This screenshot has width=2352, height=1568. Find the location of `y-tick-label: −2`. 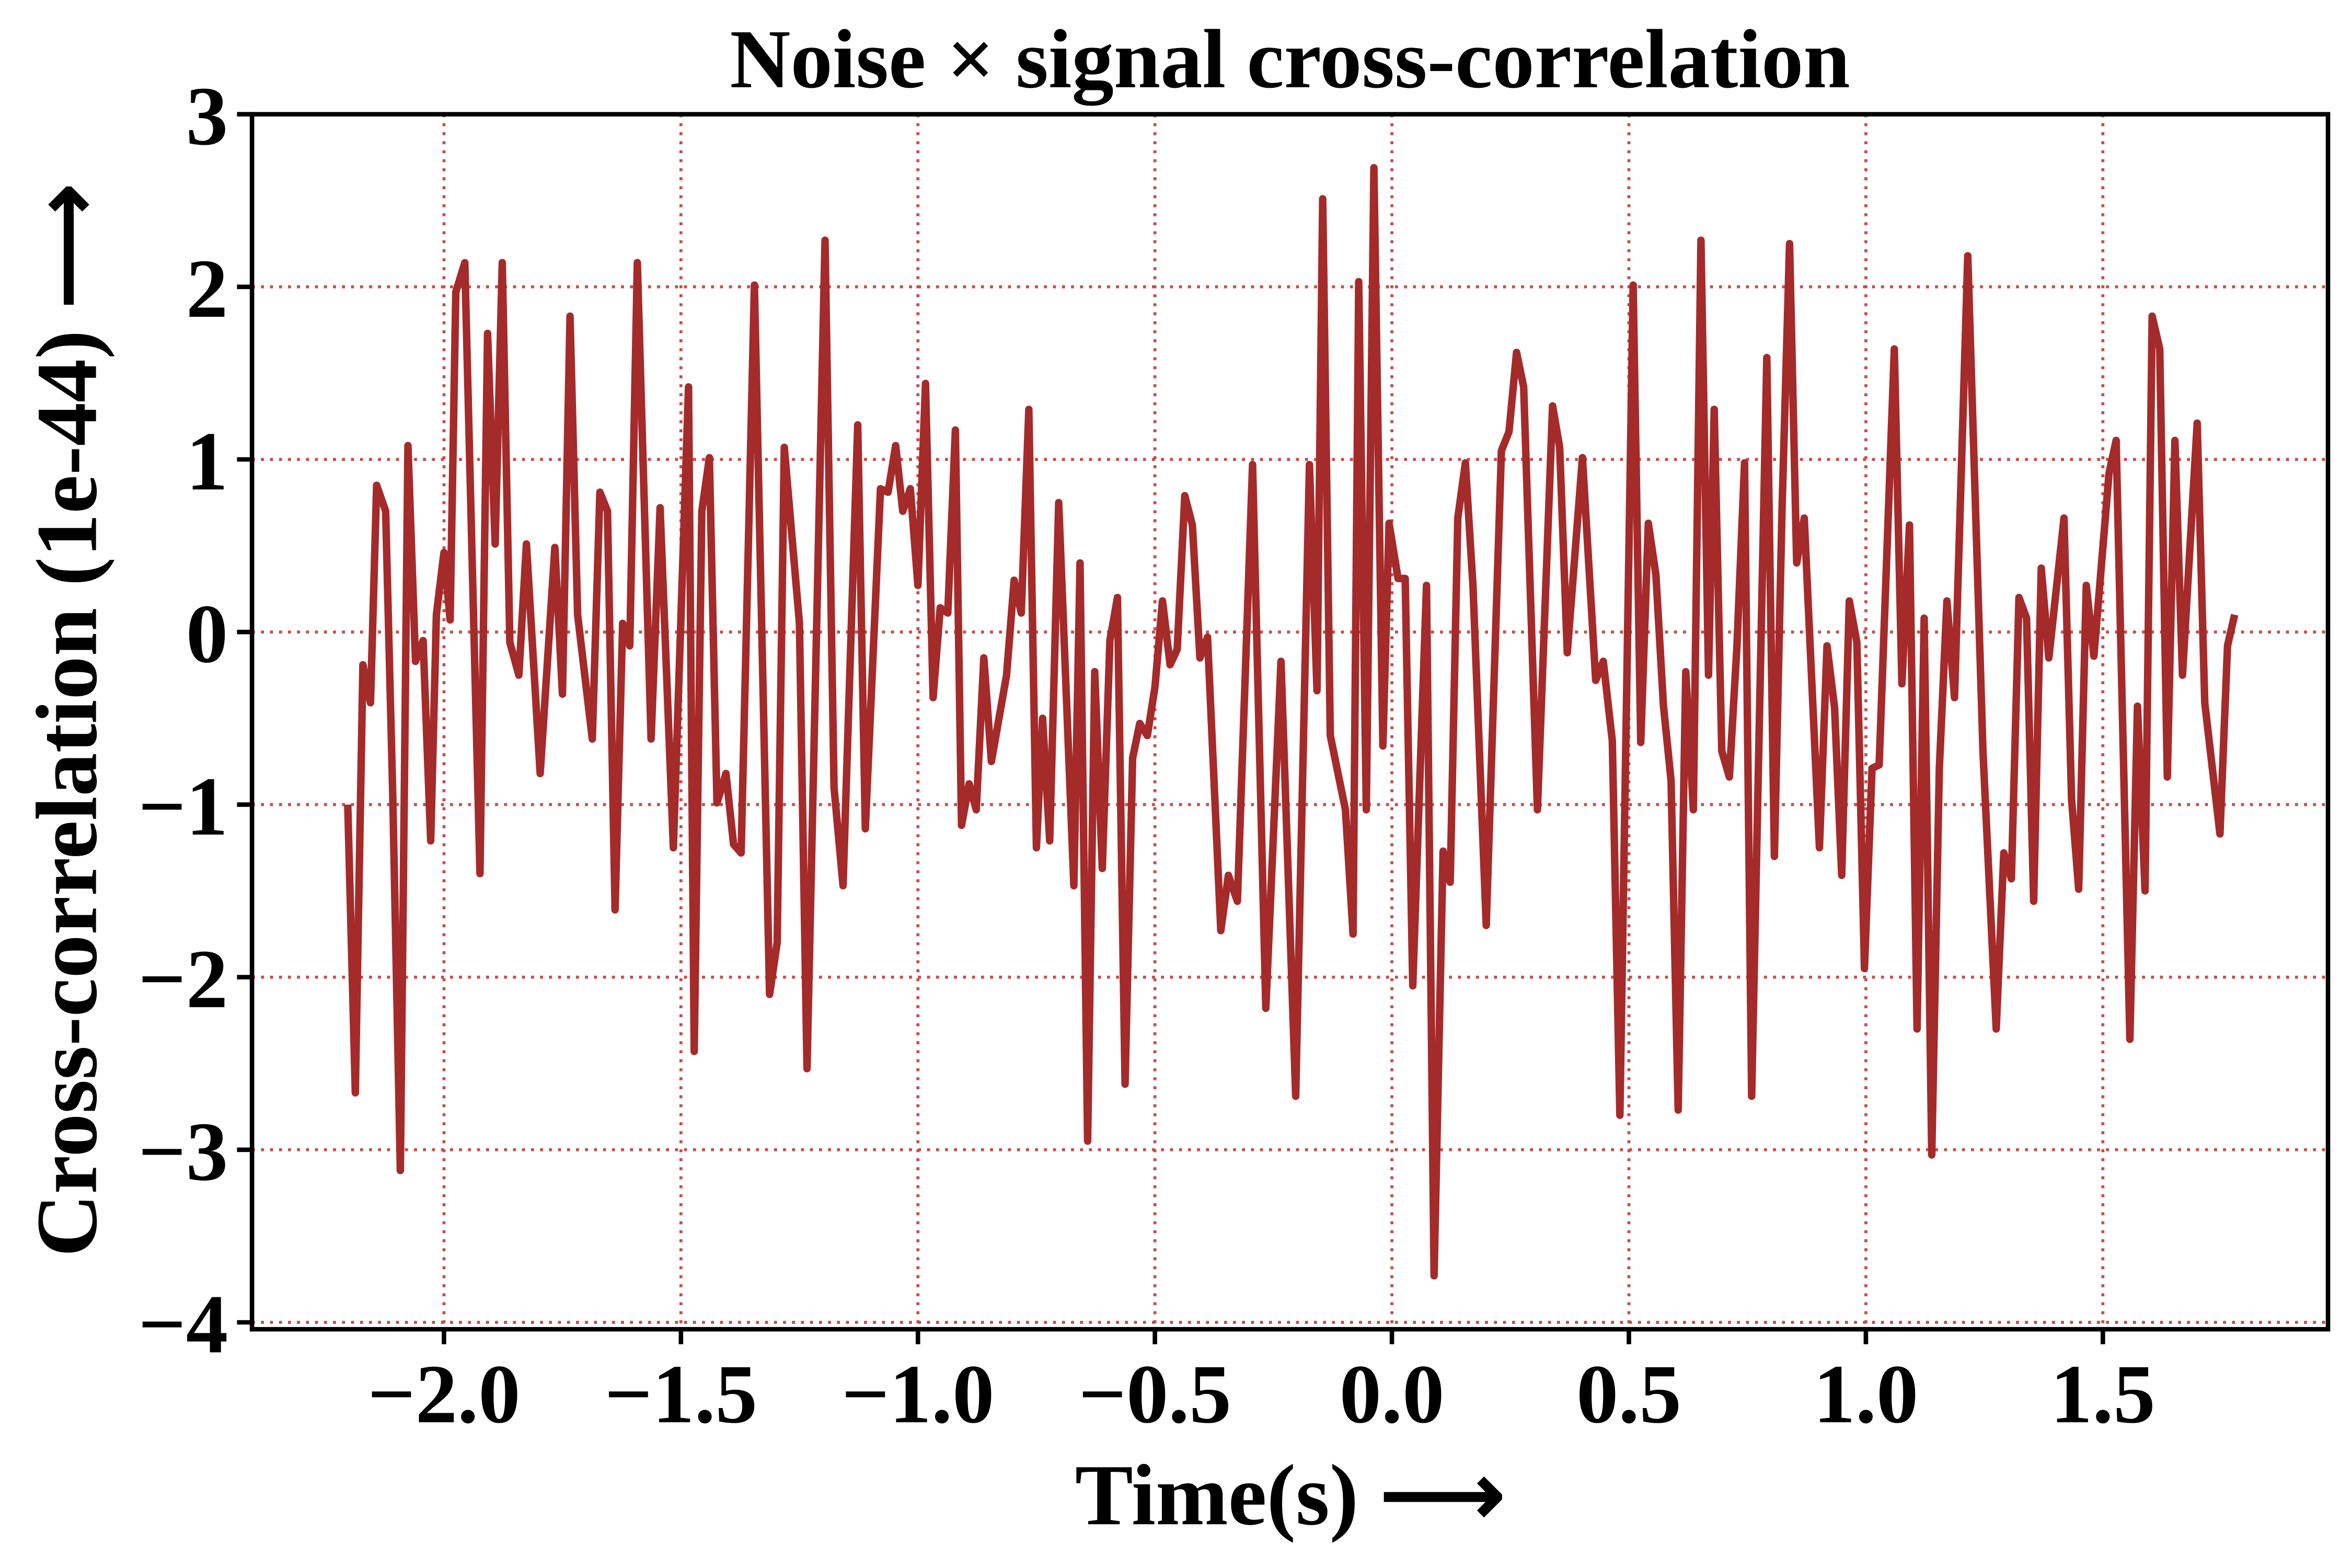

y-tick-label: −2 is located at coordinates (183, 978).